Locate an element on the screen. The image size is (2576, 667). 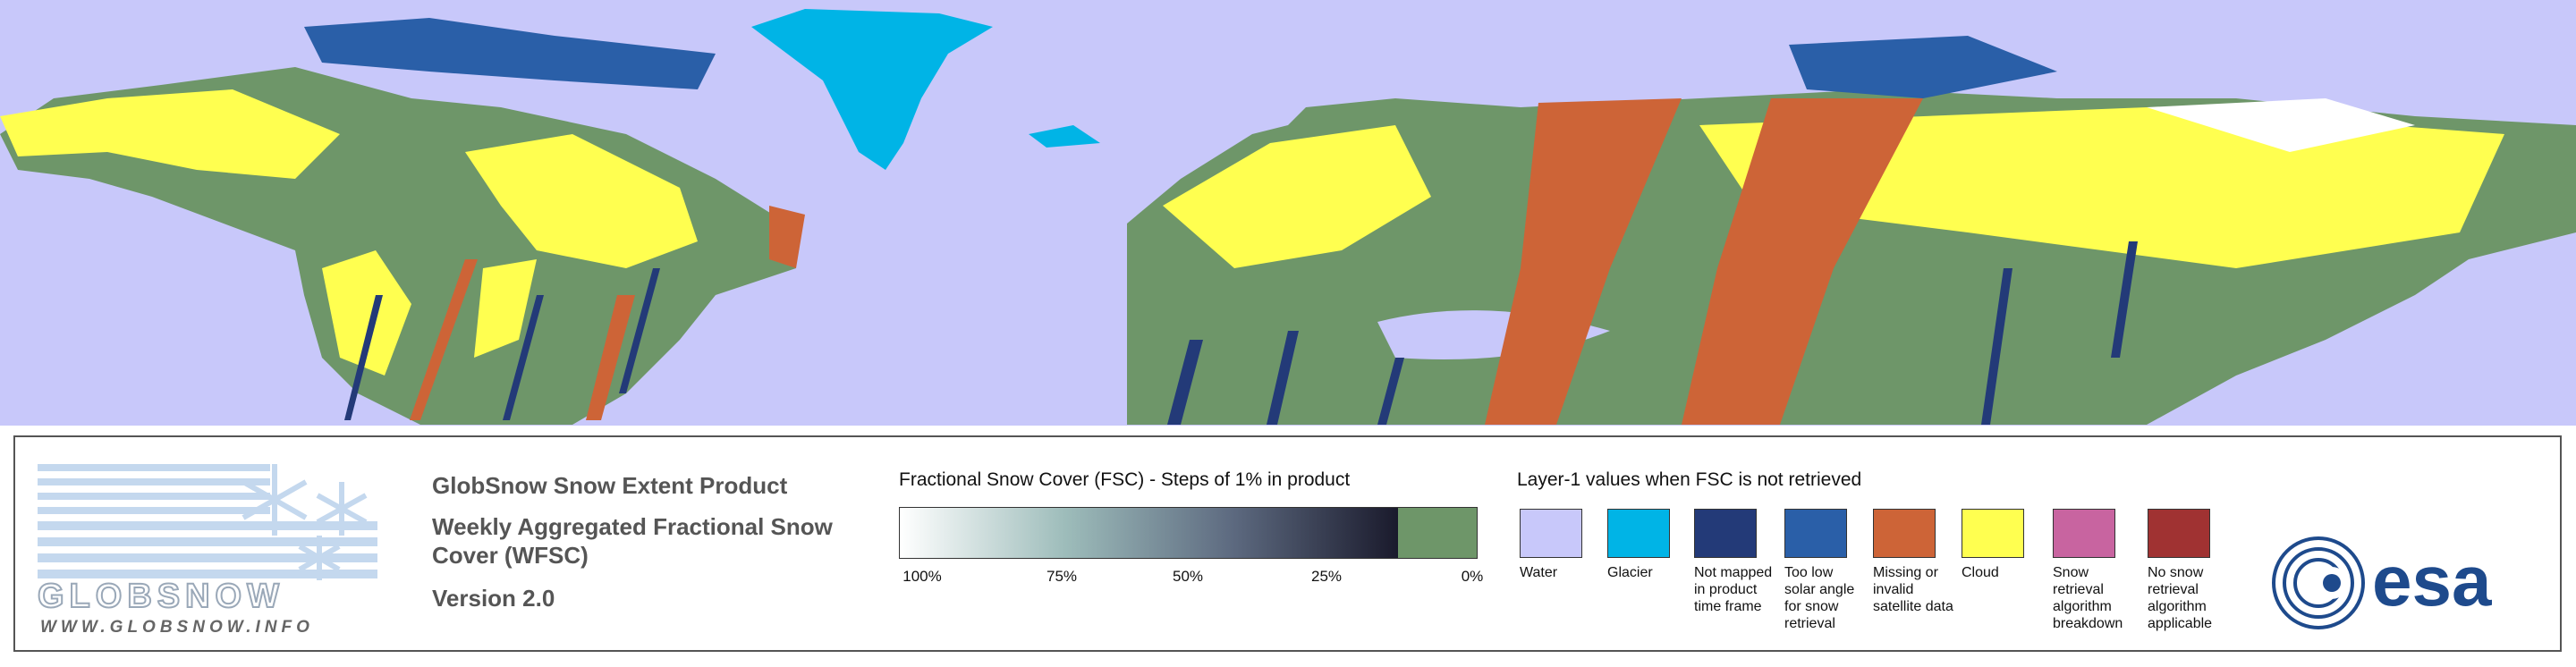
legend-label: No snow retrieval algorithm applicable is located at coordinates (2180, 598).